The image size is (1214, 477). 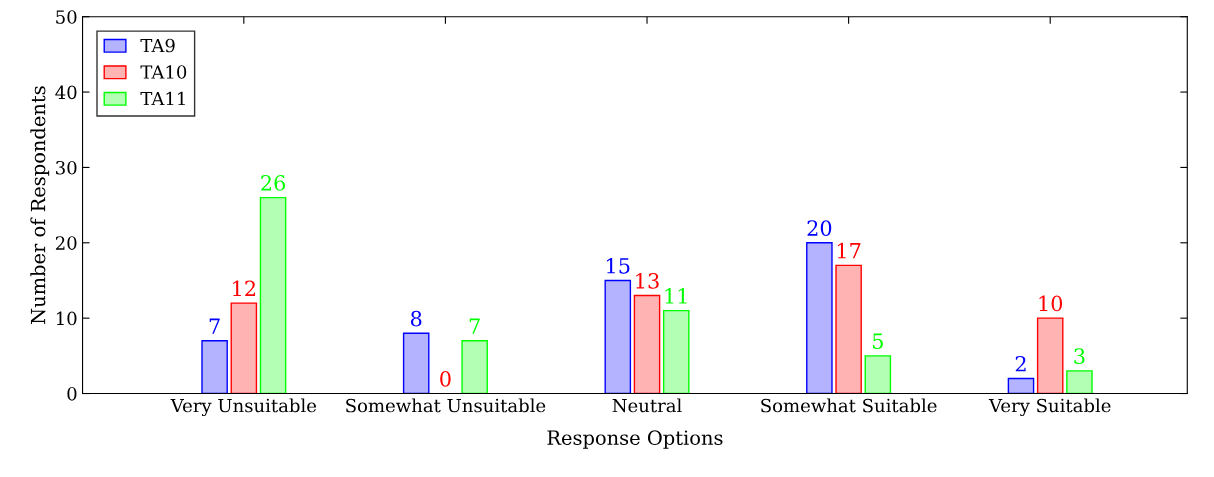 I want to click on legend-label: TA9, so click(x=157, y=45).